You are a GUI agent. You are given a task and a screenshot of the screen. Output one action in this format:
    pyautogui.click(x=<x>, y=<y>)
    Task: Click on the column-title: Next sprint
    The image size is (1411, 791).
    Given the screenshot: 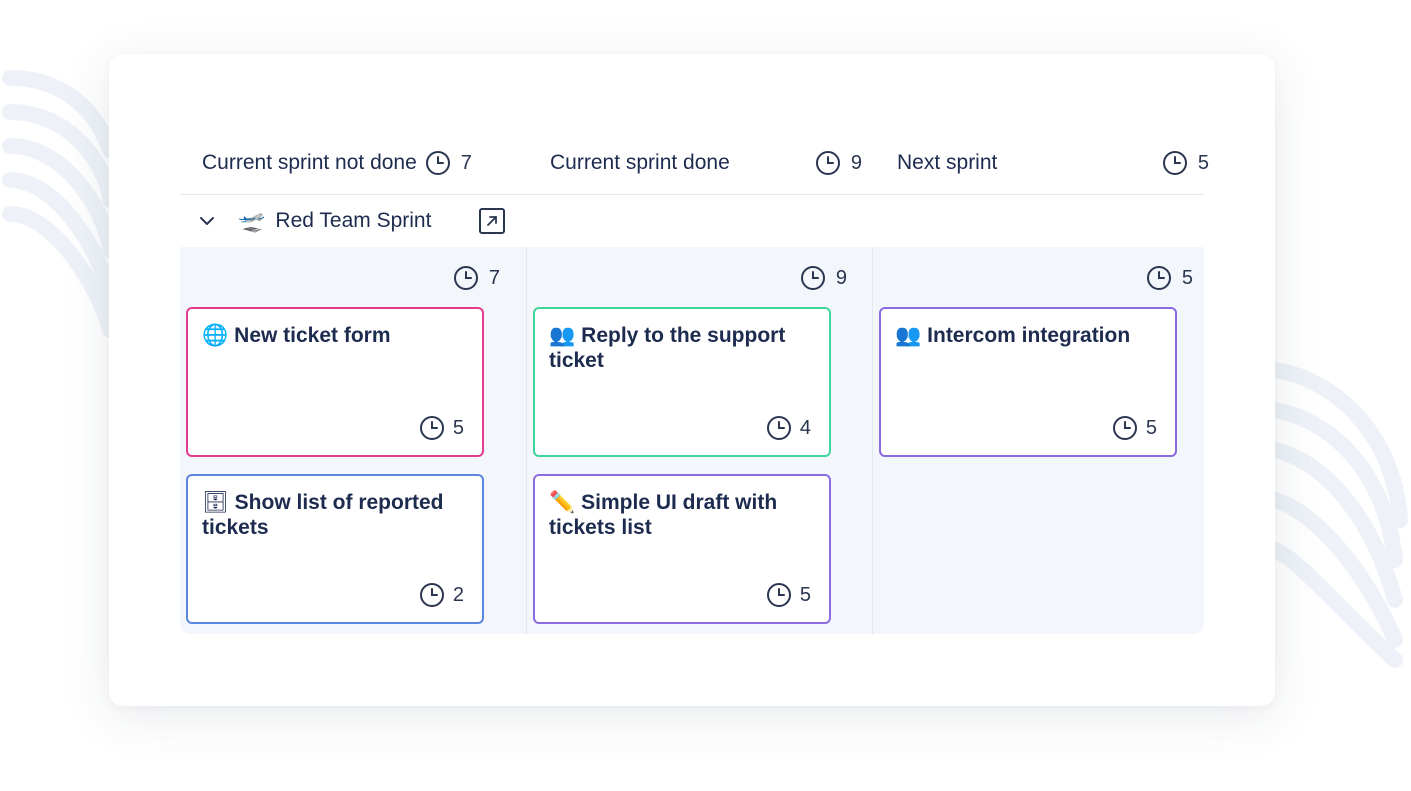 What is the action you would take?
    pyautogui.click(x=947, y=162)
    